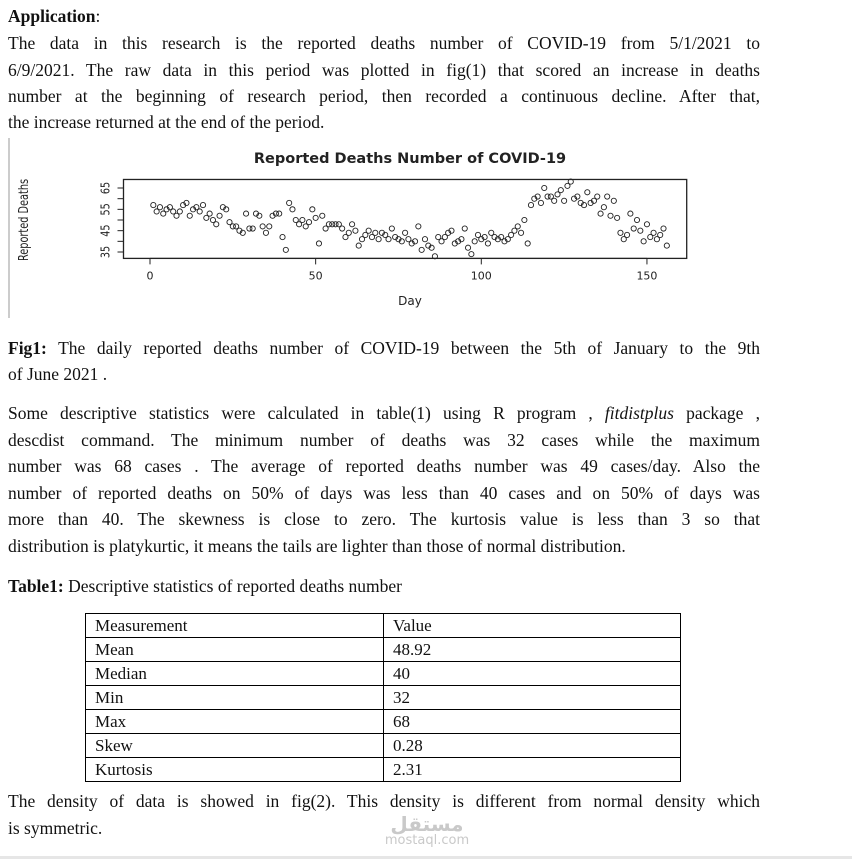 The height and width of the screenshot is (861, 852). I want to click on section-heading: Application:, so click(54, 16).